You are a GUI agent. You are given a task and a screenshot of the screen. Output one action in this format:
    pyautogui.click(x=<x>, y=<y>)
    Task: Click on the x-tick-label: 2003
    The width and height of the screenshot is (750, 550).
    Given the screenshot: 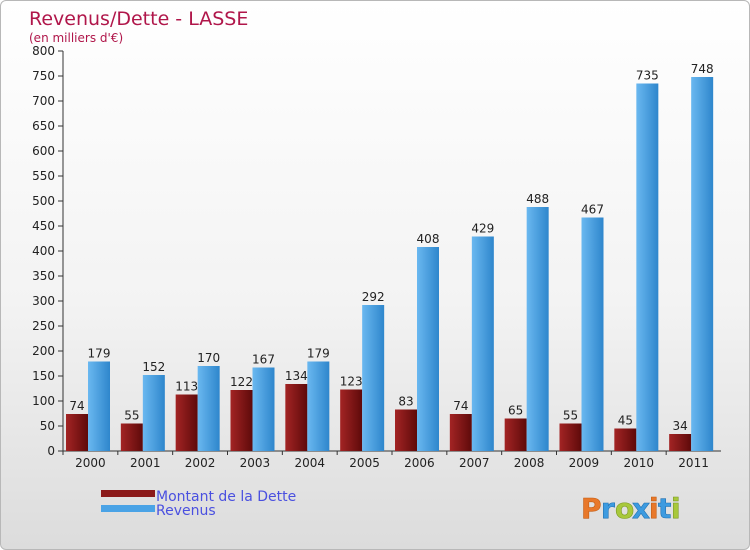 What is the action you would take?
    pyautogui.click(x=255, y=463)
    